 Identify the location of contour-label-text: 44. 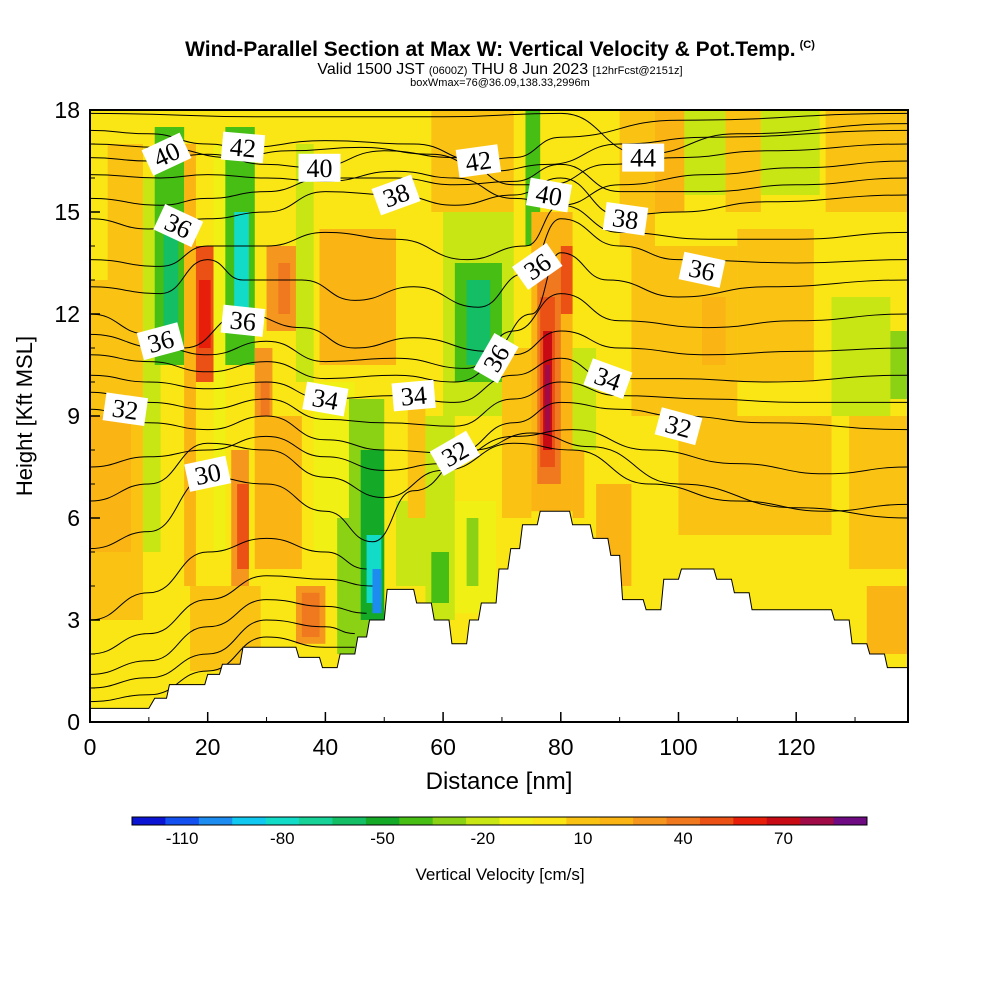
(643, 158).